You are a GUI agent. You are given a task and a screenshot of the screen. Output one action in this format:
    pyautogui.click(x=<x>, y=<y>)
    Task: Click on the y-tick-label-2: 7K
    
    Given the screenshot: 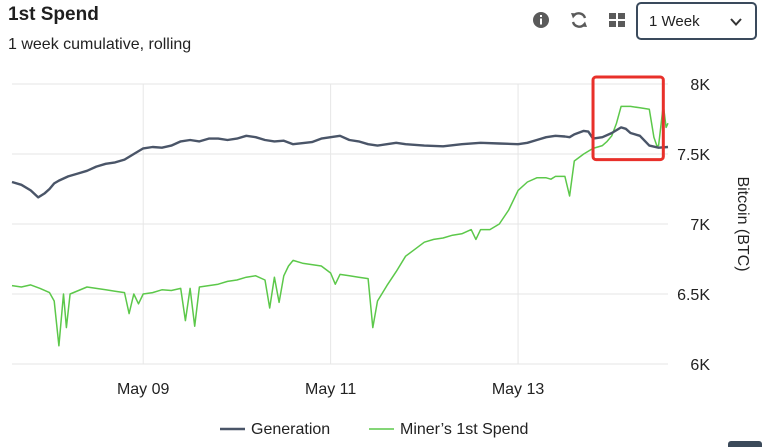 What is the action you would take?
    pyautogui.click(x=700, y=225)
    